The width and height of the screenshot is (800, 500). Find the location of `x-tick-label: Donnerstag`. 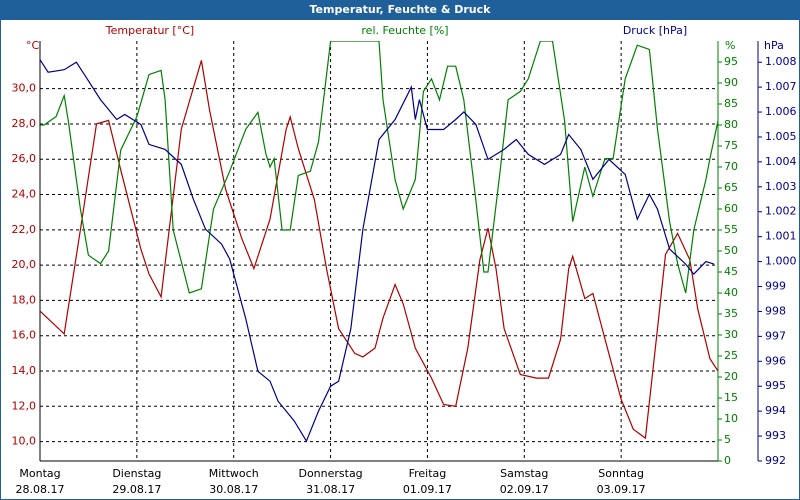

x-tick-label: Donnerstag is located at coordinates (330, 473).